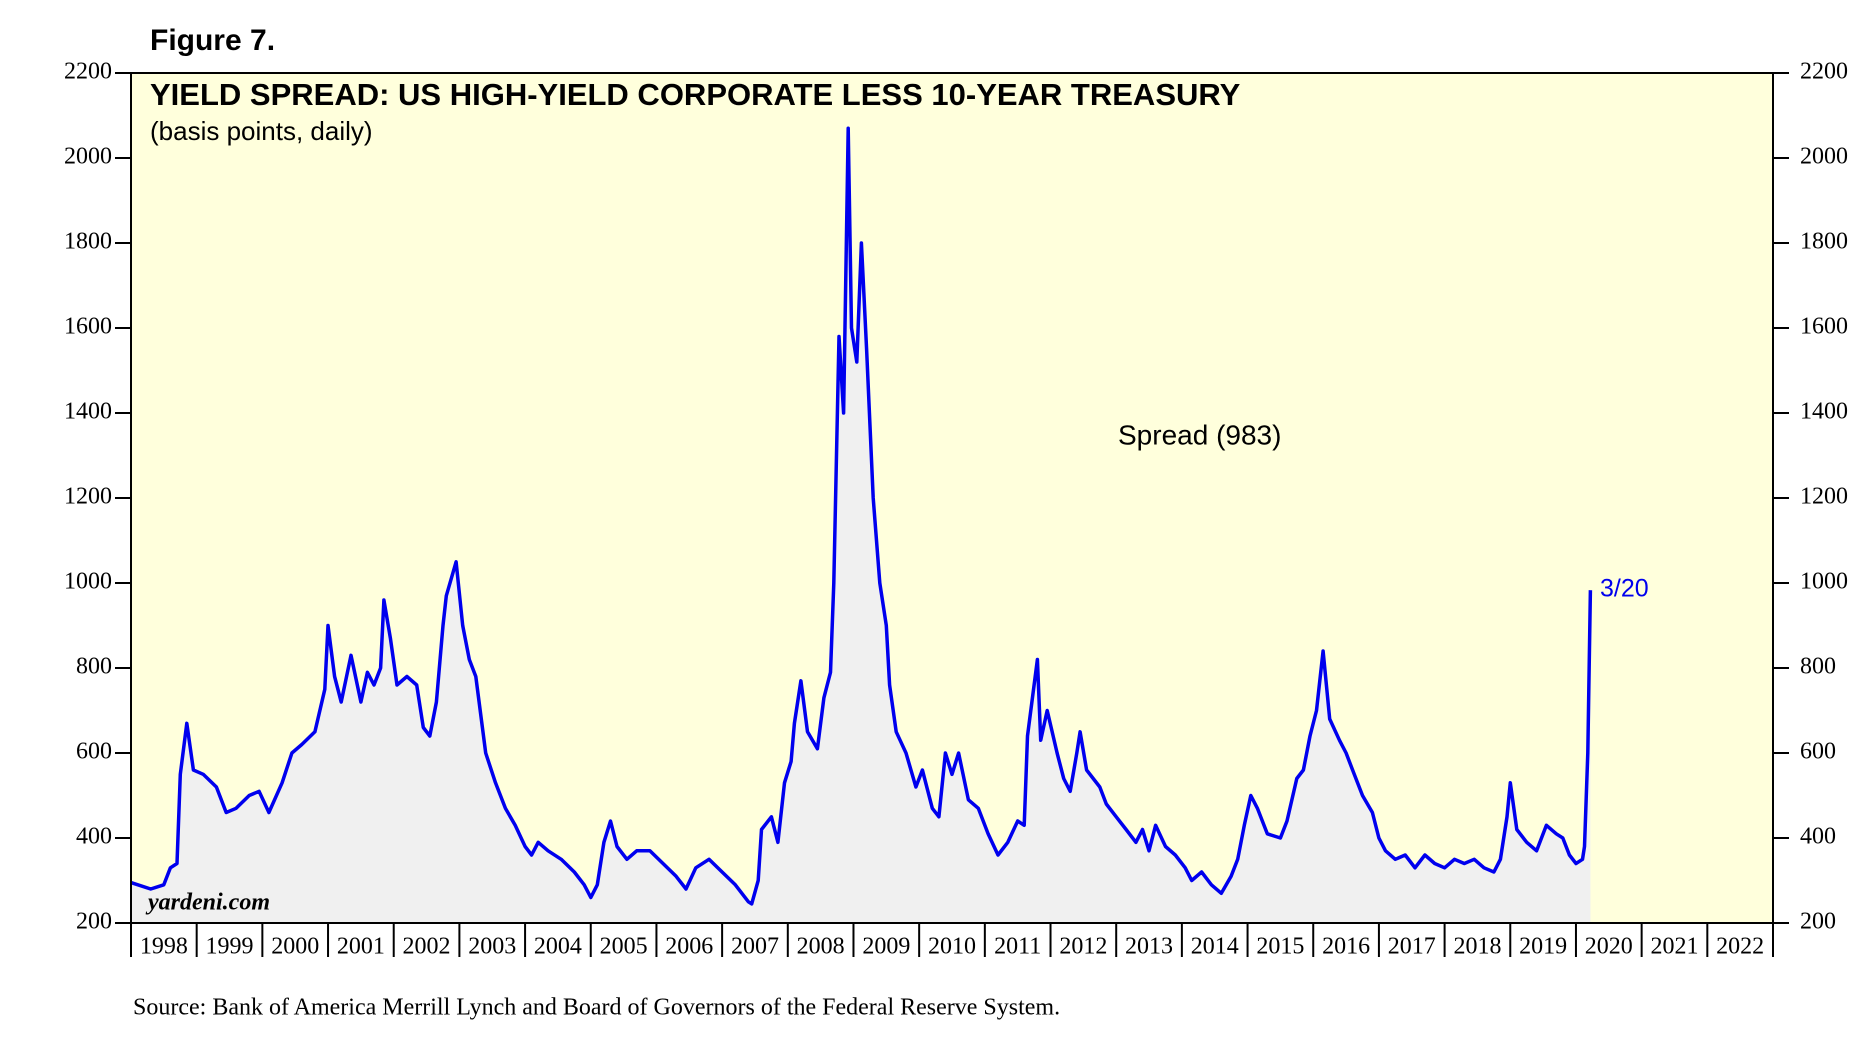 The height and width of the screenshot is (1061, 1874). What do you see at coordinates (1017, 947) in the screenshot?
I see `x-tick-label: 2011` at bounding box center [1017, 947].